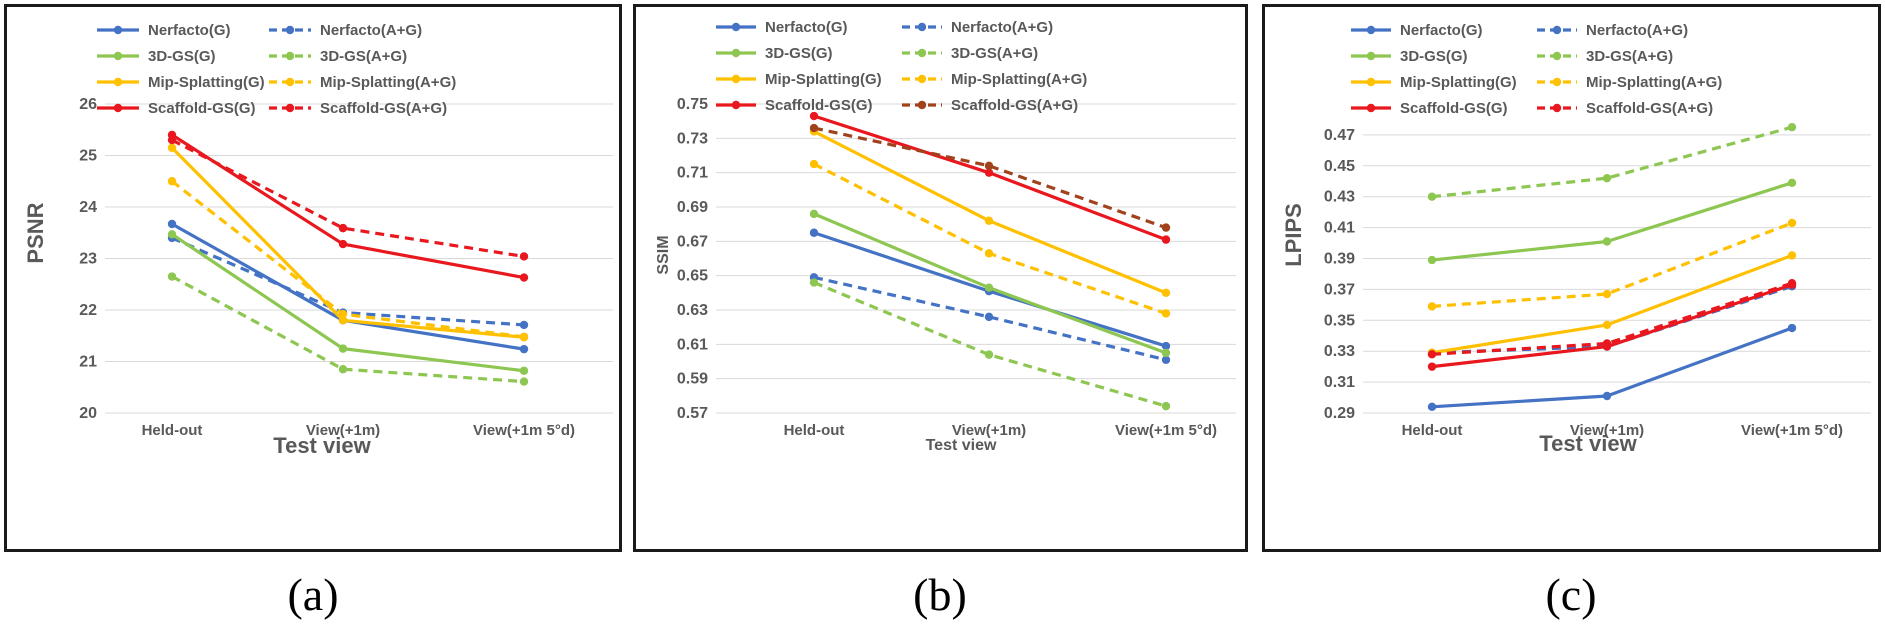 This screenshot has height=631, width=1885. What do you see at coordinates (1612, 221) in the screenshot?
I see `series-3d-gs-g` at bounding box center [1612, 221].